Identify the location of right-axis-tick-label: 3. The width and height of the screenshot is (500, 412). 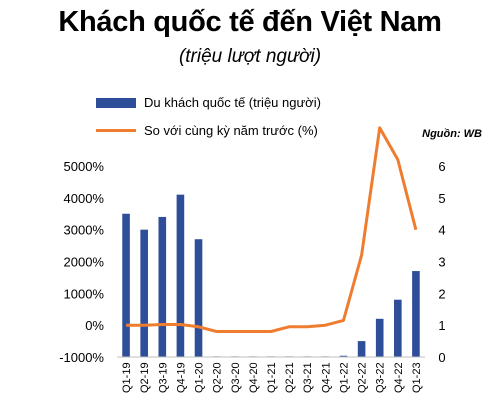
(441, 262).